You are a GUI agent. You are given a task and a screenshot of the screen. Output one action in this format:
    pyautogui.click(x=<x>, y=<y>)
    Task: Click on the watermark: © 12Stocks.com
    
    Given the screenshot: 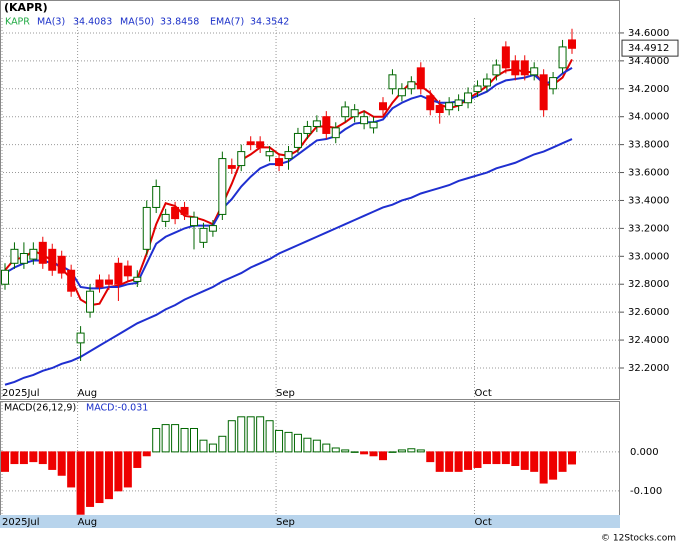 What is the action you would take?
    pyautogui.click(x=638, y=539)
    